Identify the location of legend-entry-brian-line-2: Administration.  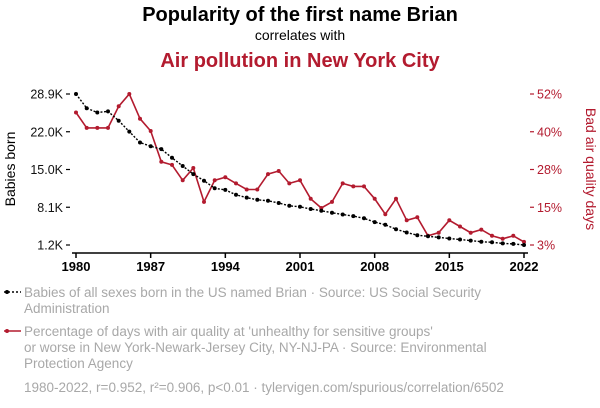
(67, 308).